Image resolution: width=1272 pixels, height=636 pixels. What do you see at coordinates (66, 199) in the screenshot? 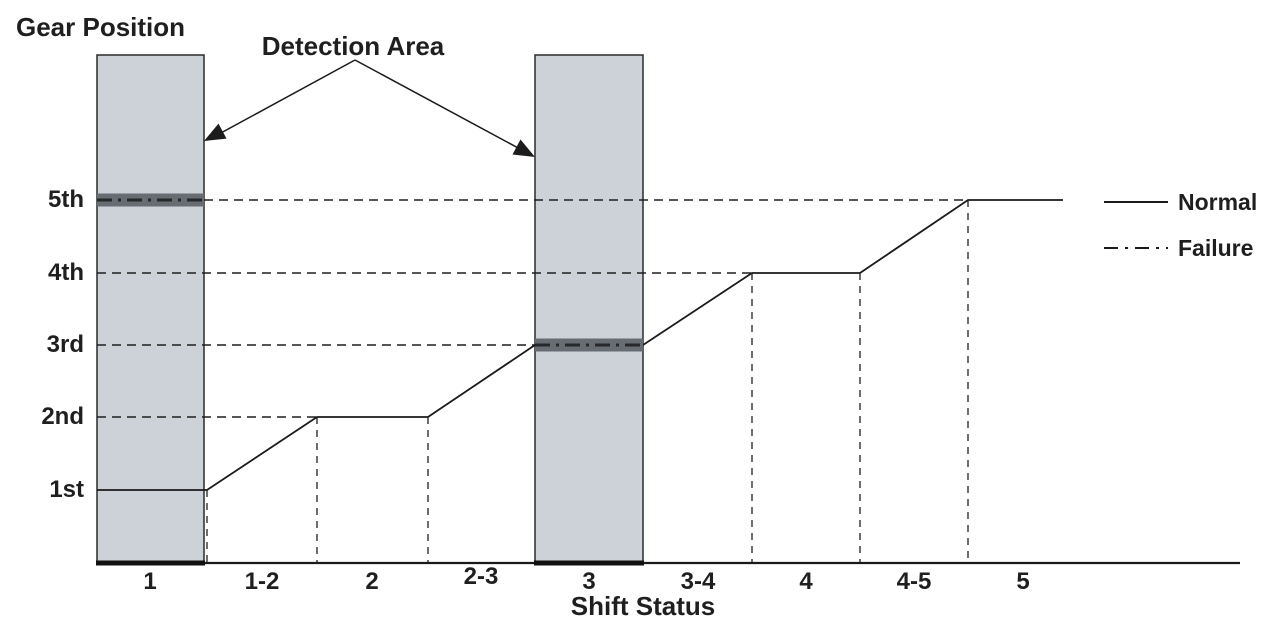
I see `y-tick-5th: 5th` at bounding box center [66, 199].